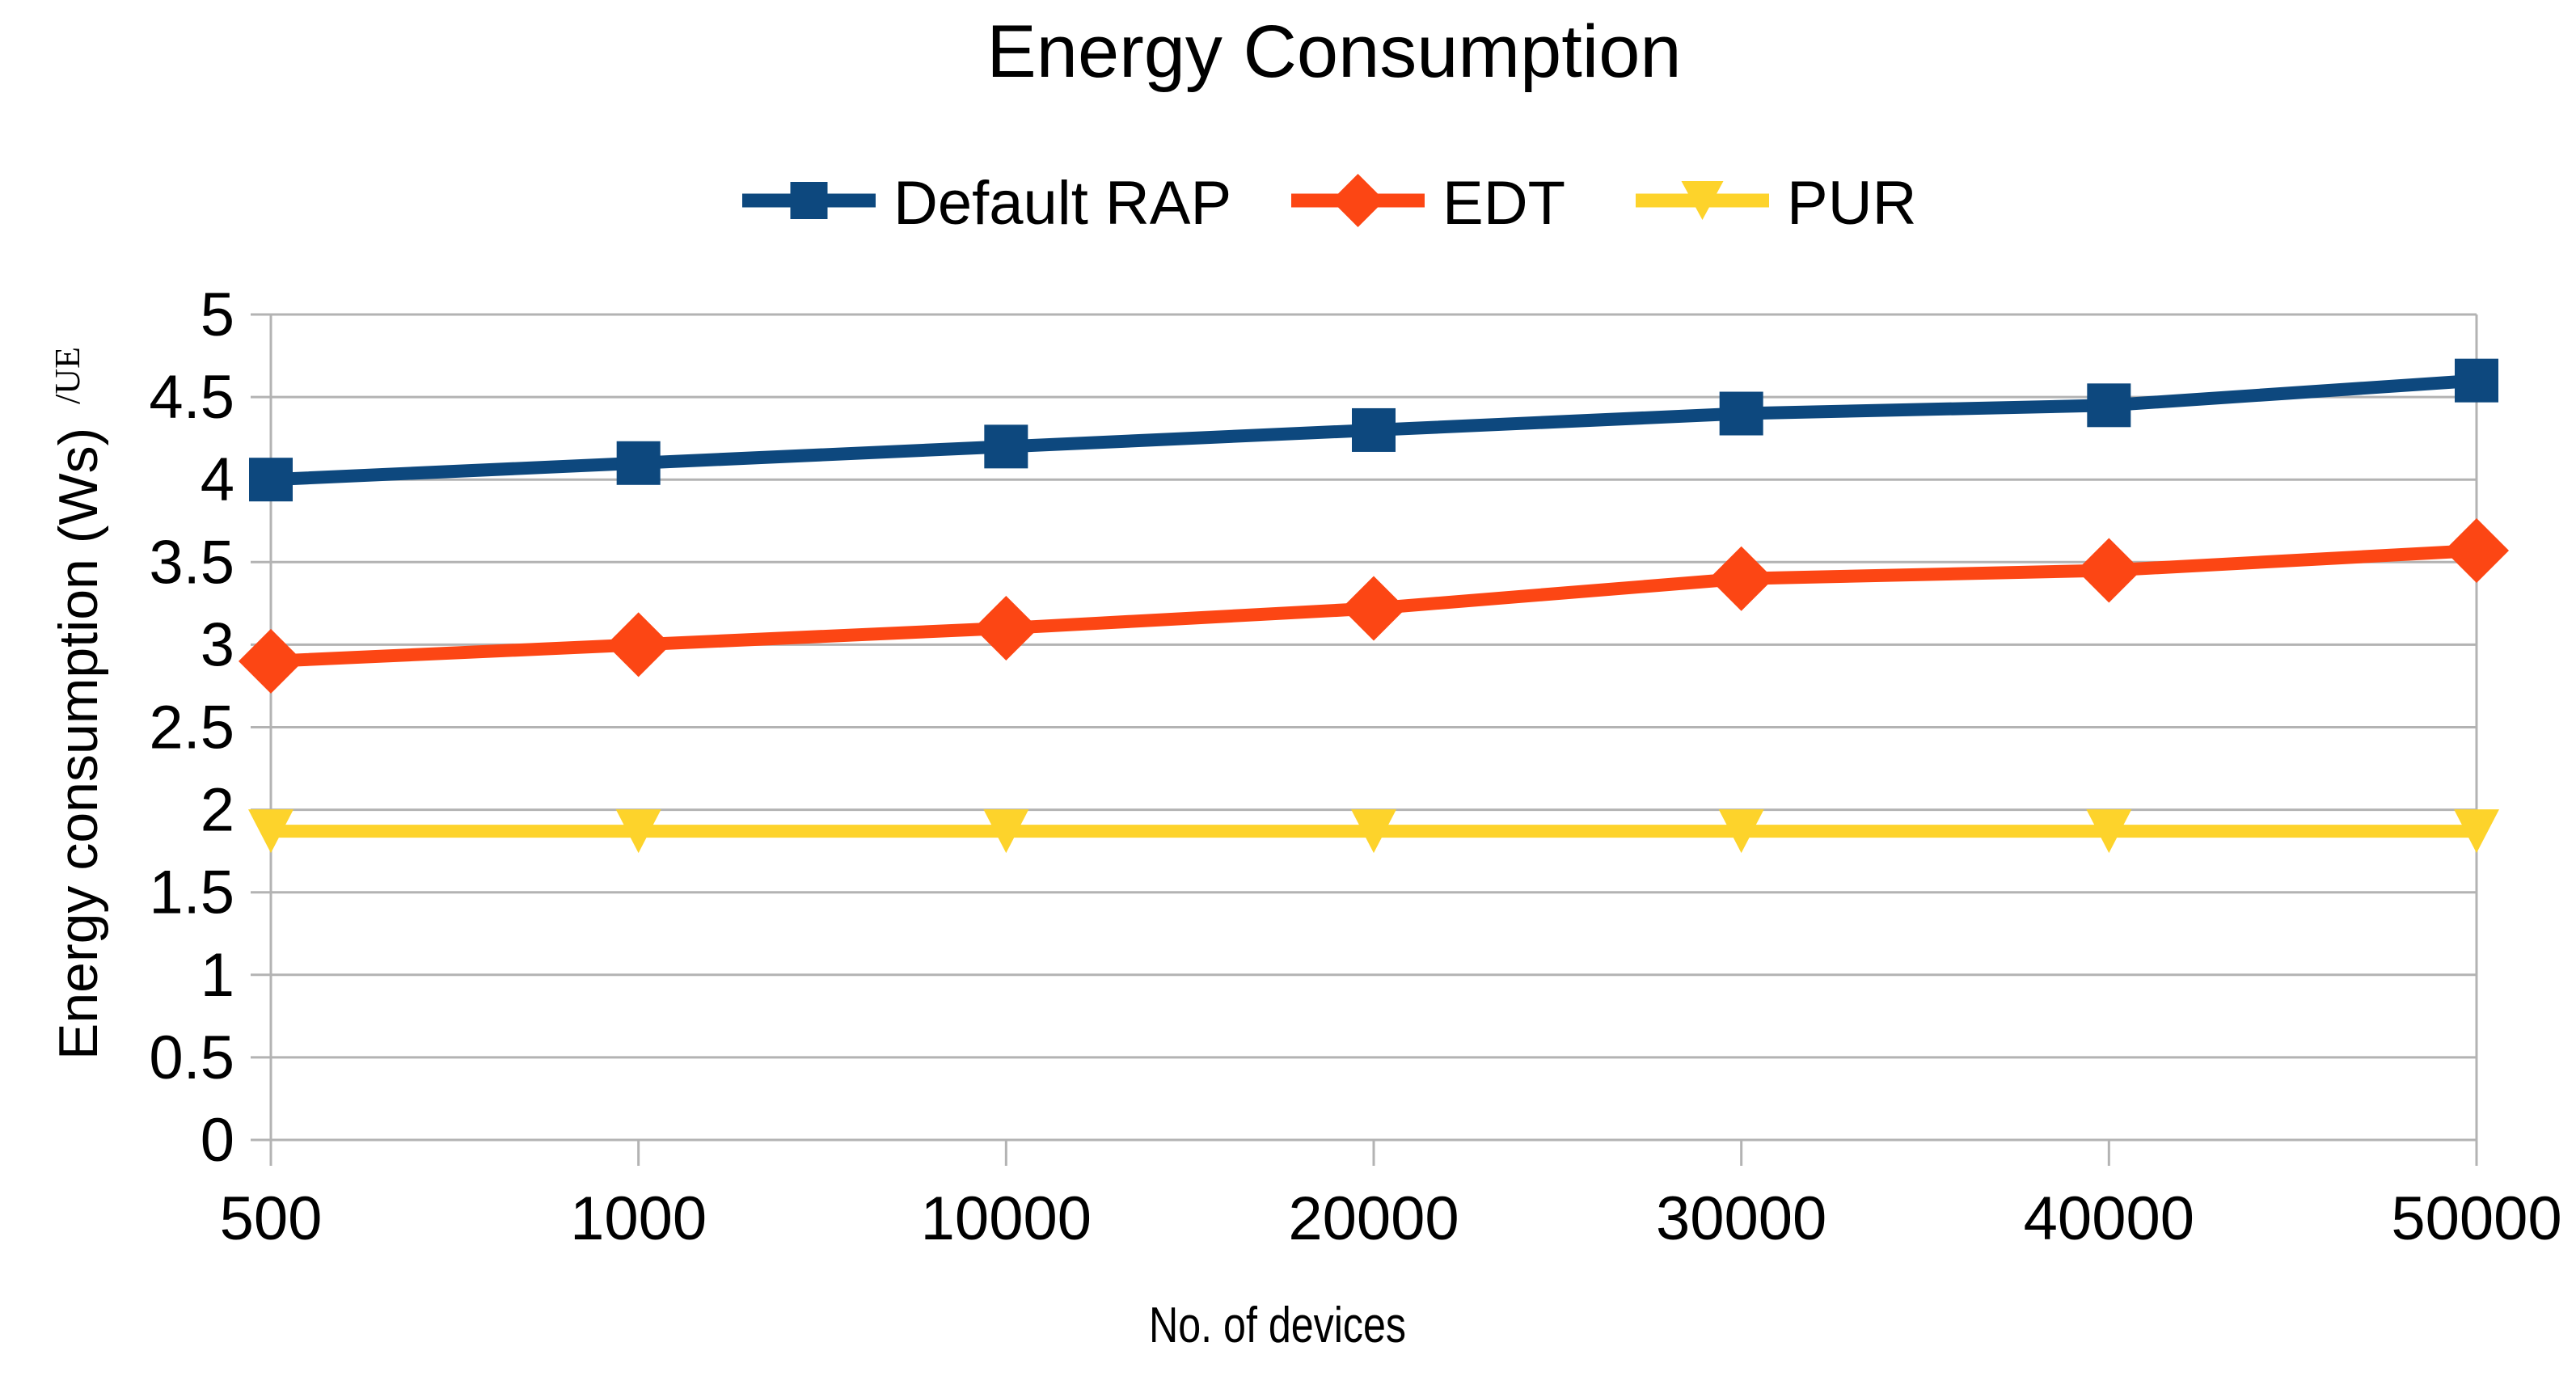 The width and height of the screenshot is (2576, 1376). I want to click on x-tick-label: 30000, so click(1741, 1219).